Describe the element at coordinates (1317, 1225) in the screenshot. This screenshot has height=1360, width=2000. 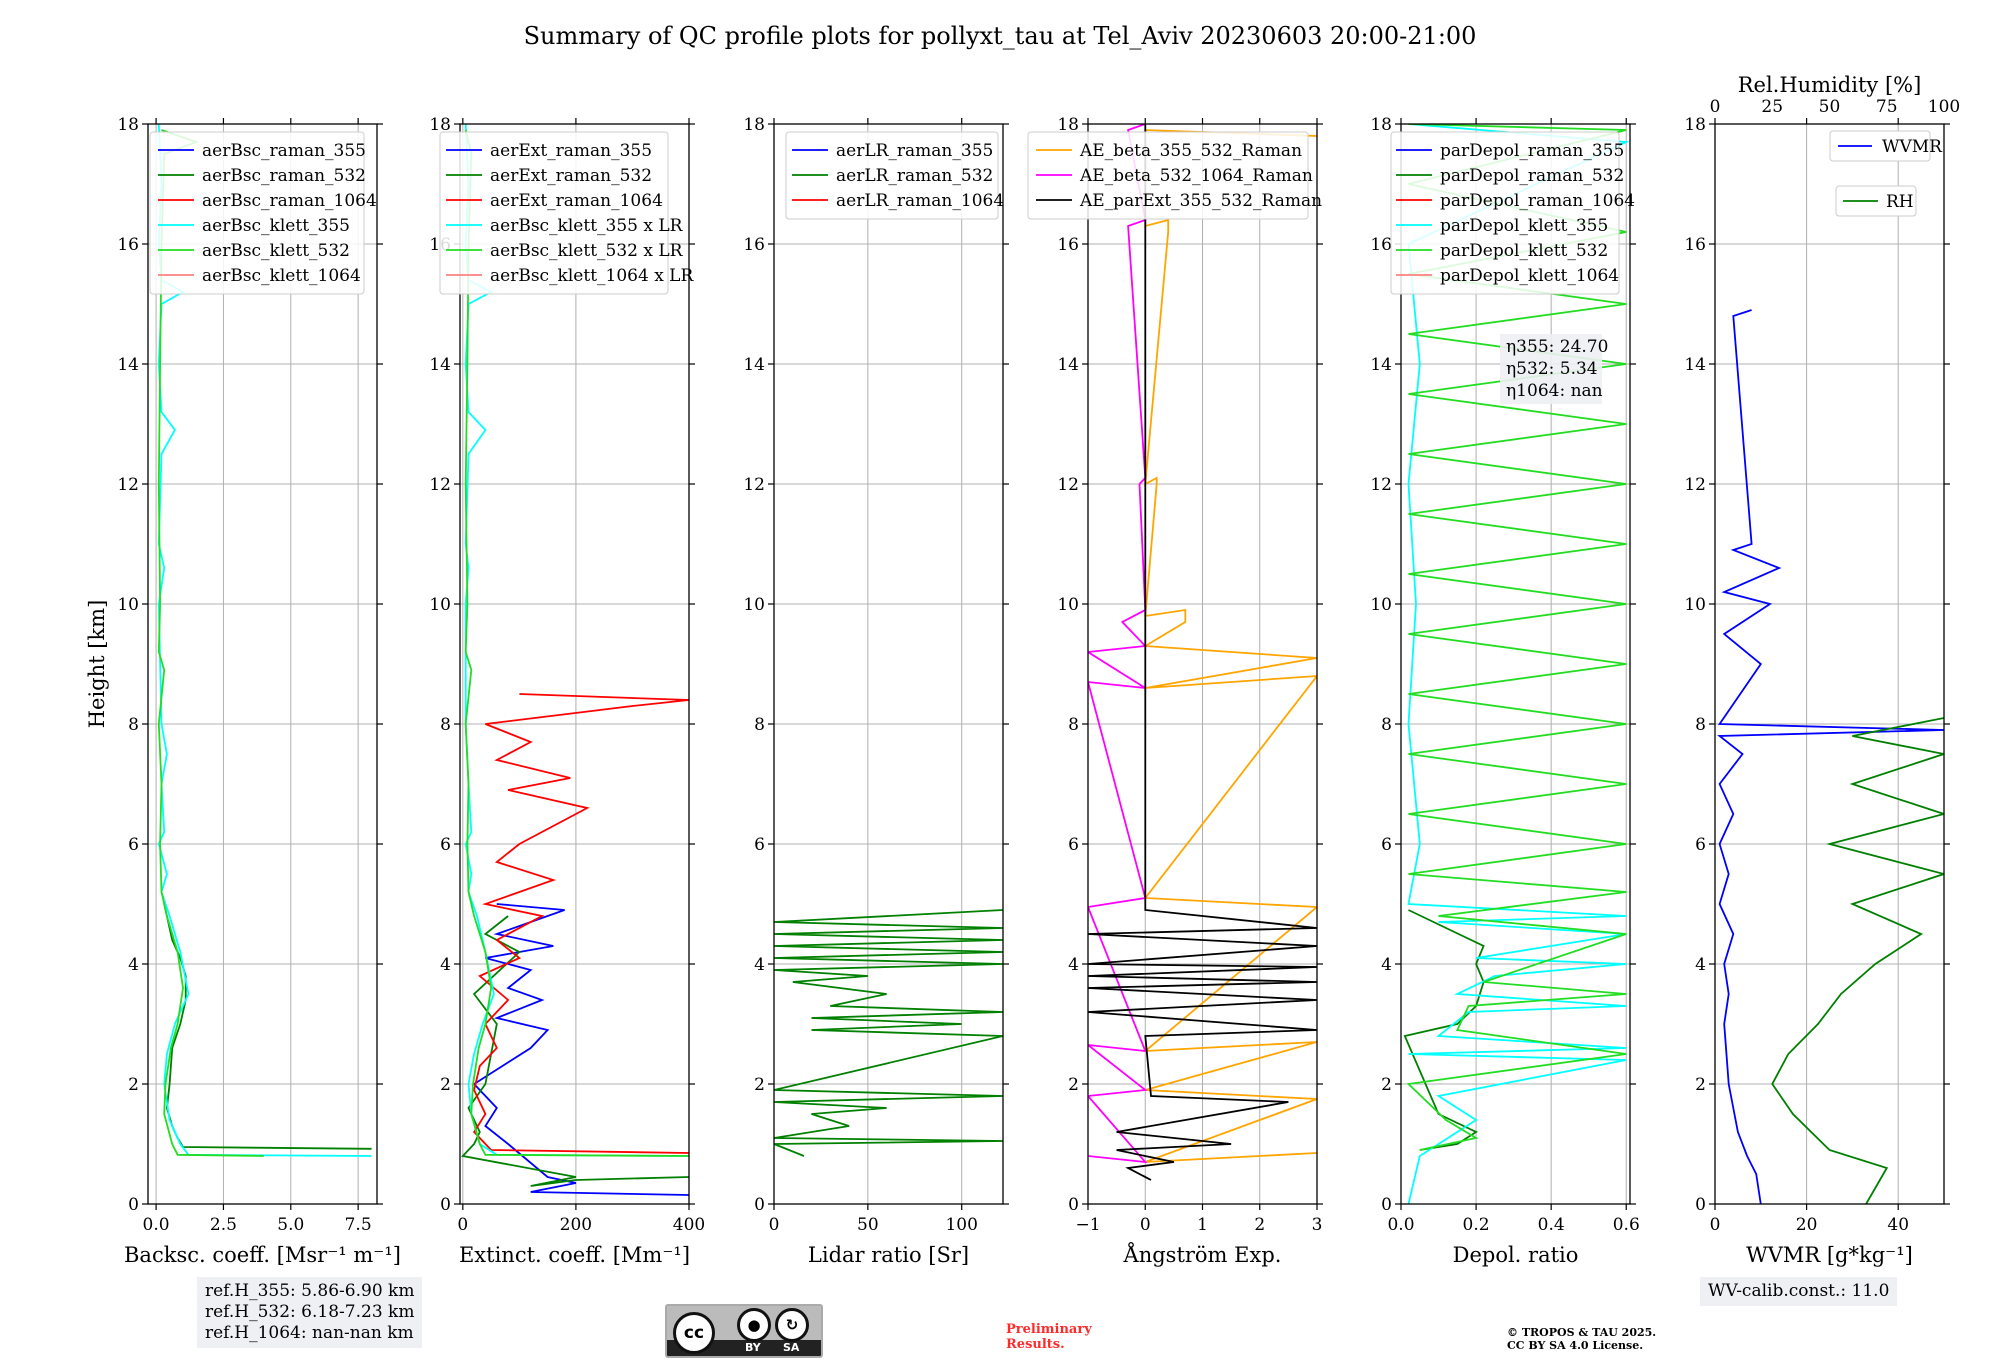
I see `xtick-label: 3` at that location.